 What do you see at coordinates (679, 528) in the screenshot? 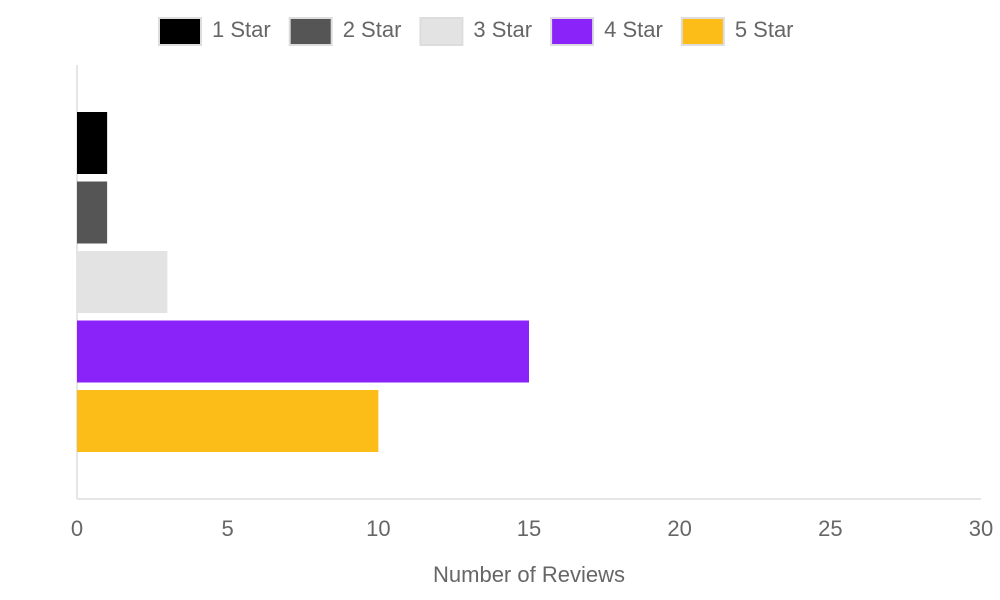
I see `x-tick-label: 20` at bounding box center [679, 528].